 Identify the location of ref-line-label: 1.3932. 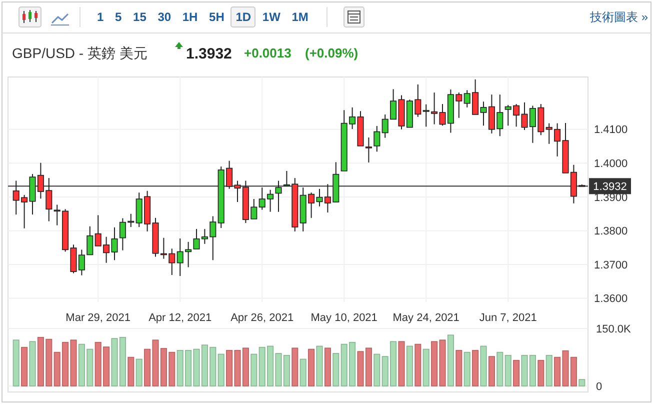
(610, 186).